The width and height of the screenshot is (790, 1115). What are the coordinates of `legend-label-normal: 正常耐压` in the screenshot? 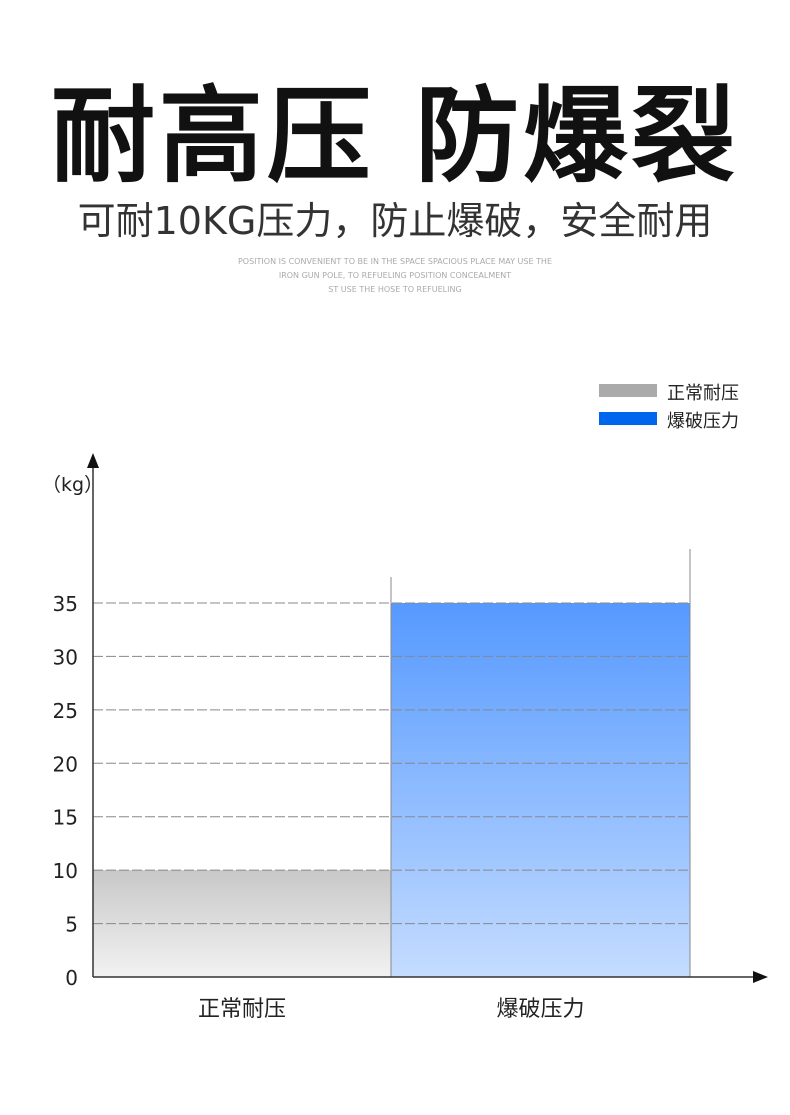 It's located at (703, 393).